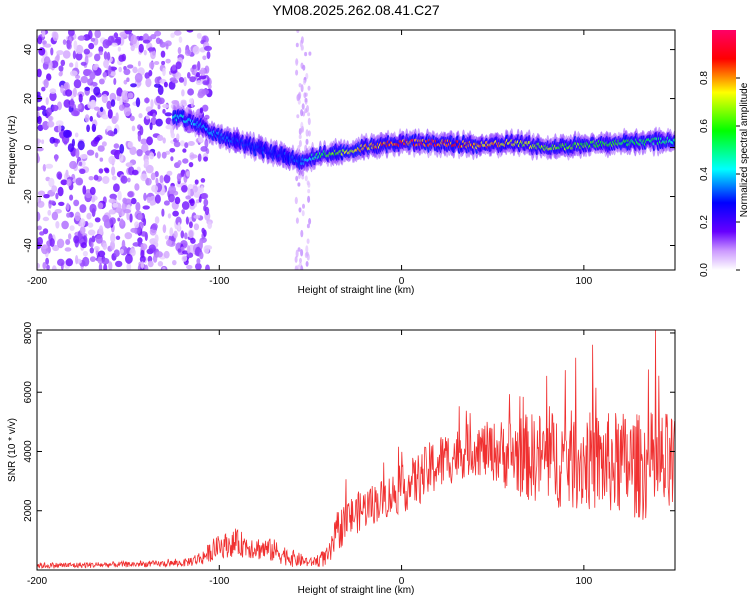 The image size is (750, 600). I want to click on snr-x-tick-label: 100, so click(584, 581).